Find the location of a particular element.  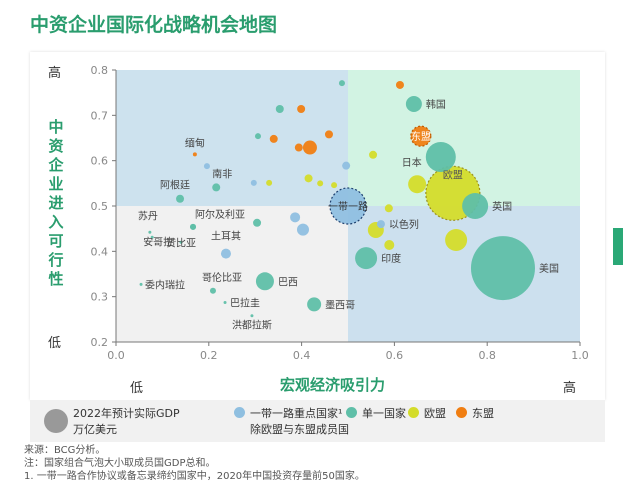

bubble-label: 土耳其 is located at coordinates (226, 236).